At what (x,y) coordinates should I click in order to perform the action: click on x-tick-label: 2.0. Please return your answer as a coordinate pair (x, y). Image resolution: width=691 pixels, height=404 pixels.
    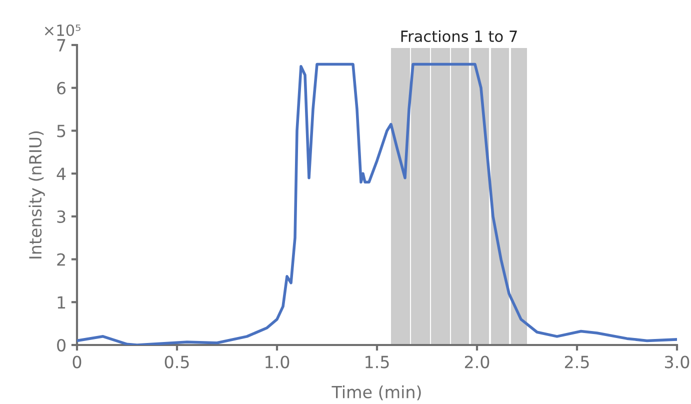
    Looking at the image, I should click on (477, 362).